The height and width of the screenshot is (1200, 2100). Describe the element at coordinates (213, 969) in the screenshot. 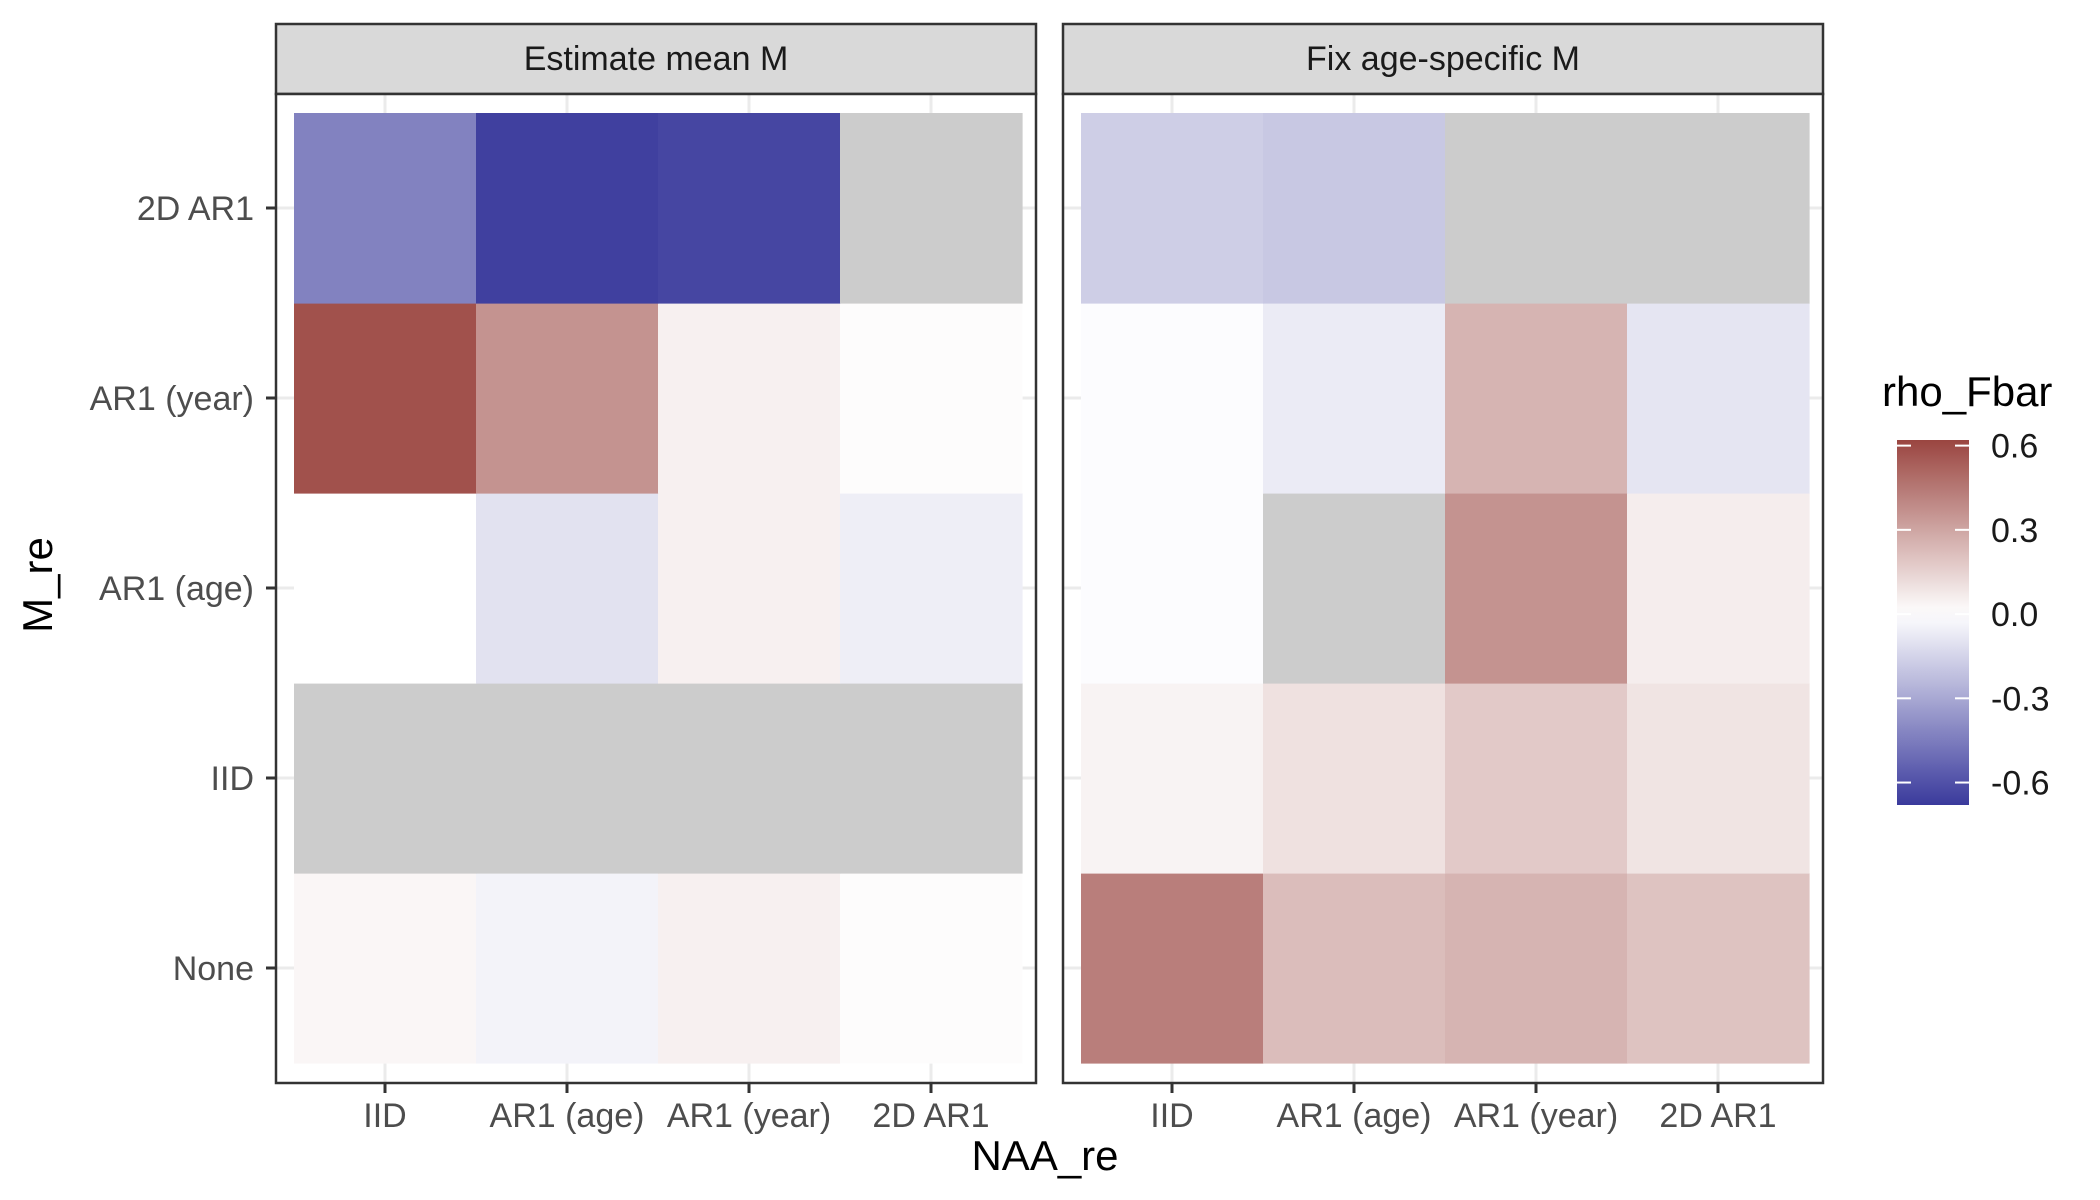

I see `y-tick-label: None` at that location.